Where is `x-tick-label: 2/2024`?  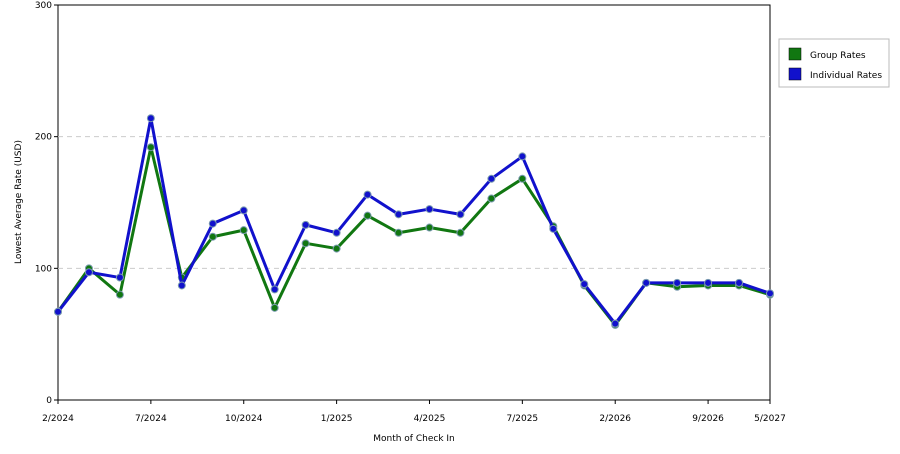
x-tick-label: 2/2024 is located at coordinates (58, 419).